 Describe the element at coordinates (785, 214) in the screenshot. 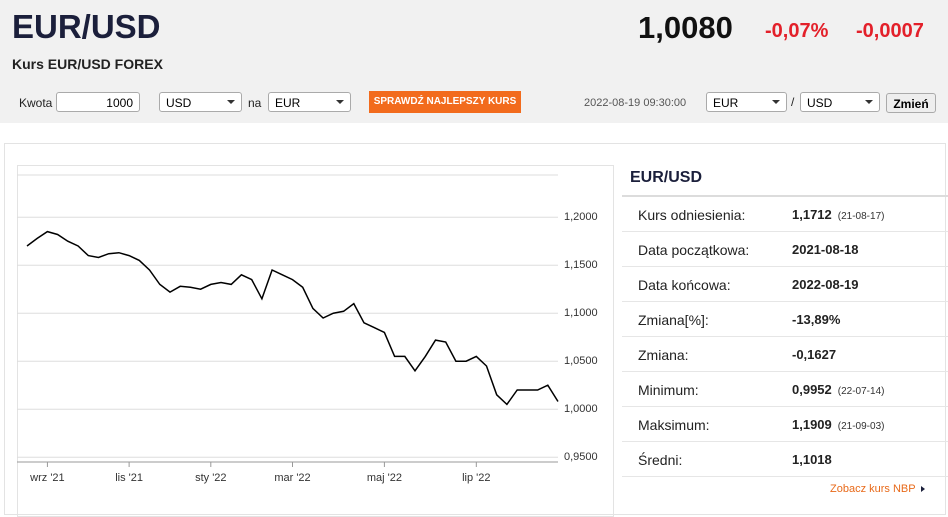

I see `stats-row: Kurs odniesienia: 1,1712 (21-08-17)` at that location.